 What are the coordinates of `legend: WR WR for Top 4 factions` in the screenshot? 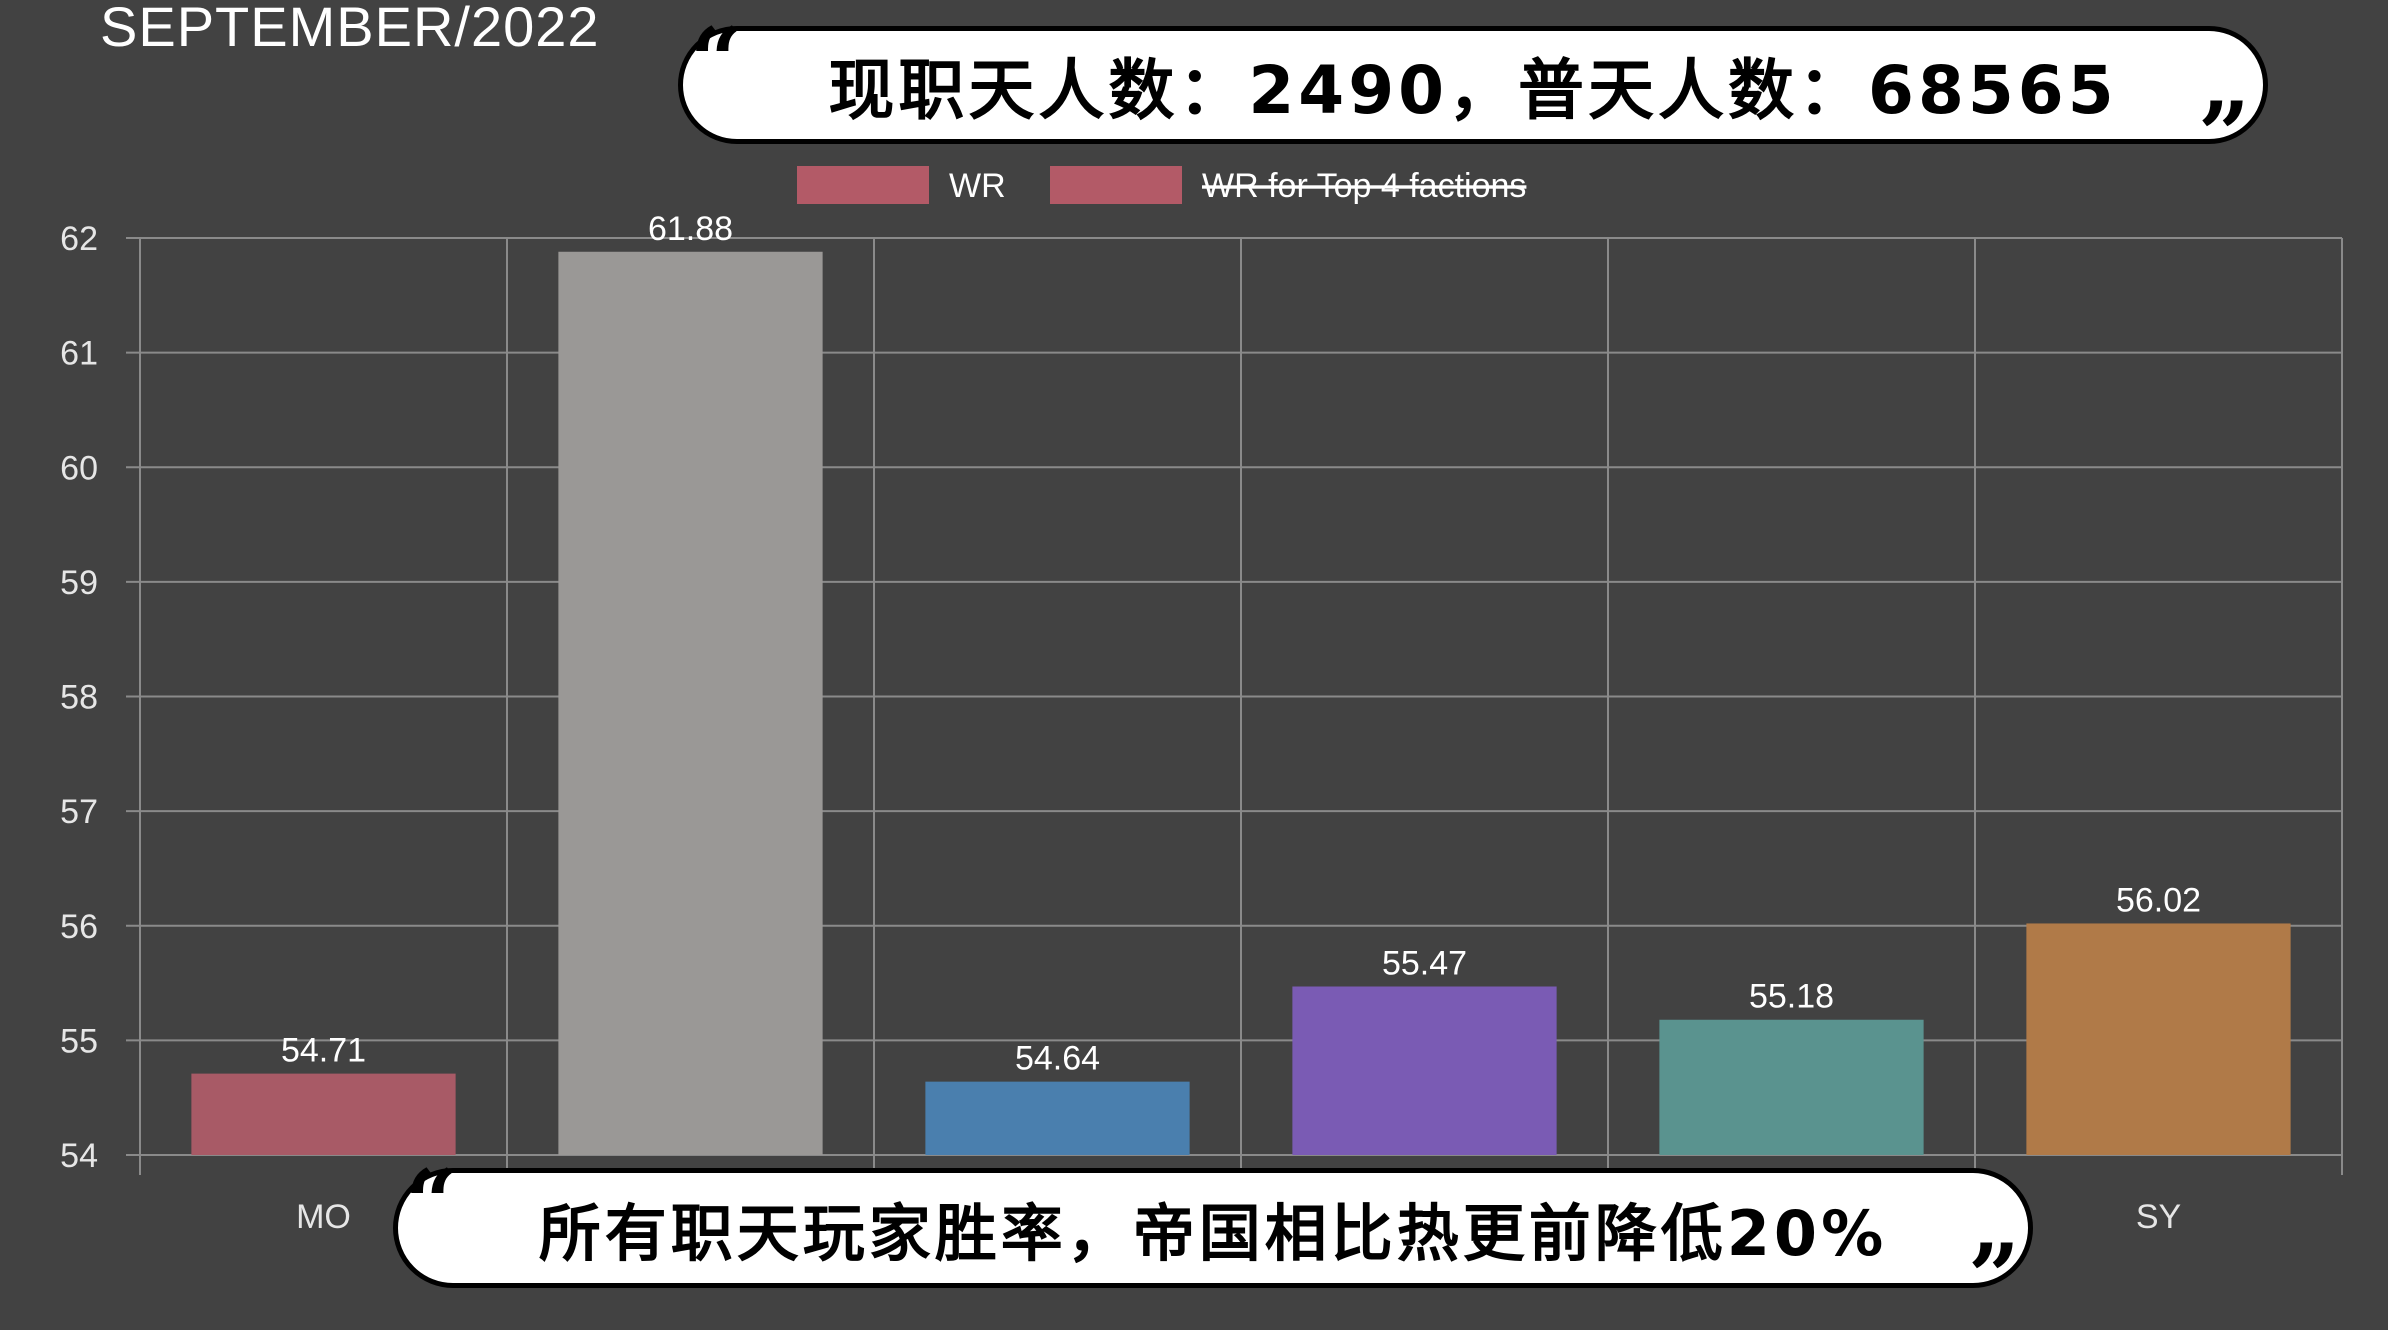 It's located at (1161, 185).